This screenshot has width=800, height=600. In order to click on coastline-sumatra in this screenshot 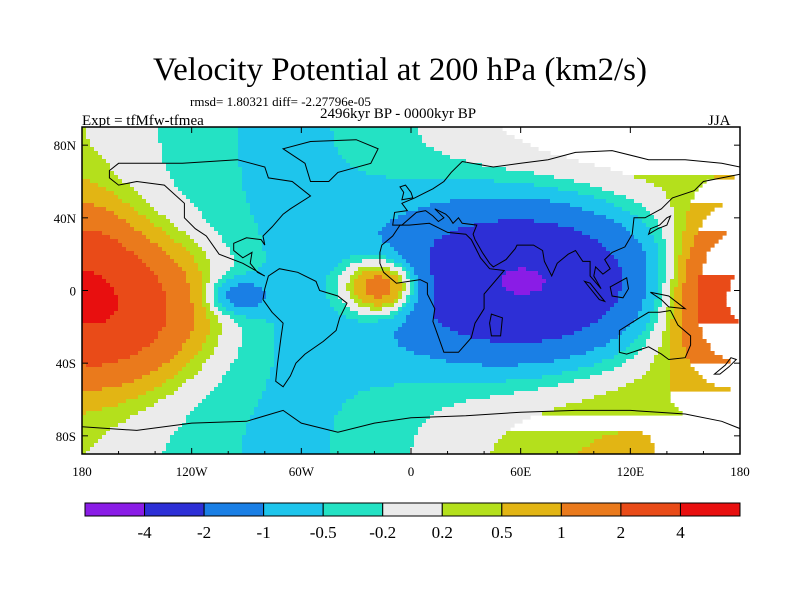, I will do `click(595, 291)`.